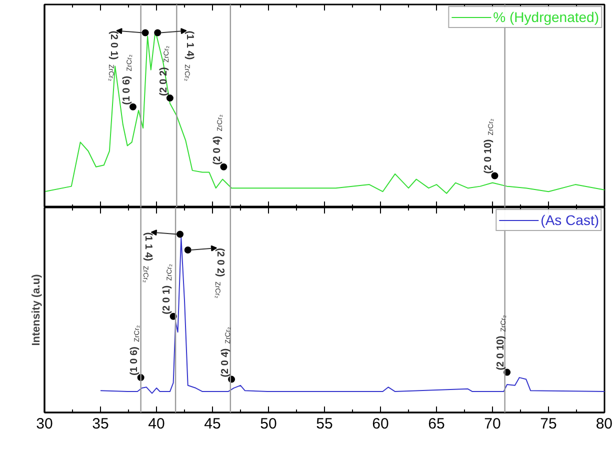 The image size is (616, 462). What do you see at coordinates (36, 310) in the screenshot?
I see `y-axis-title: Intensity (a.u)` at bounding box center [36, 310].